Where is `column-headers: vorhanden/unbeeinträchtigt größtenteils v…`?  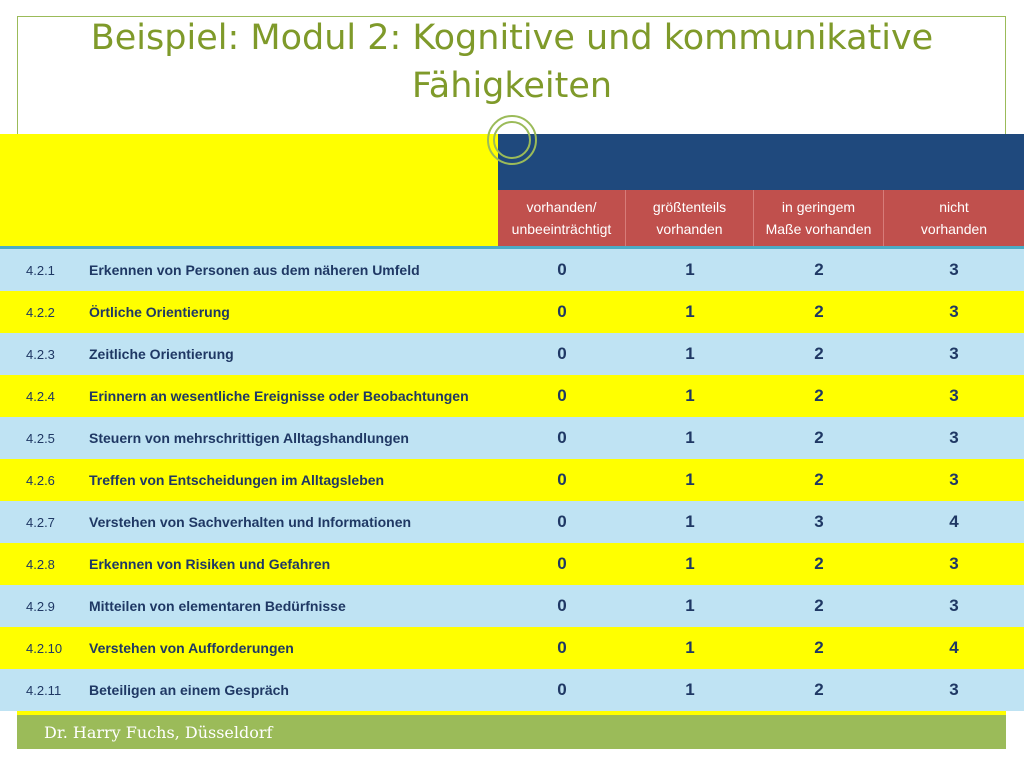
column-headers: vorhanden/unbeeinträchtigt größtenteils v… is located at coordinates (761, 218).